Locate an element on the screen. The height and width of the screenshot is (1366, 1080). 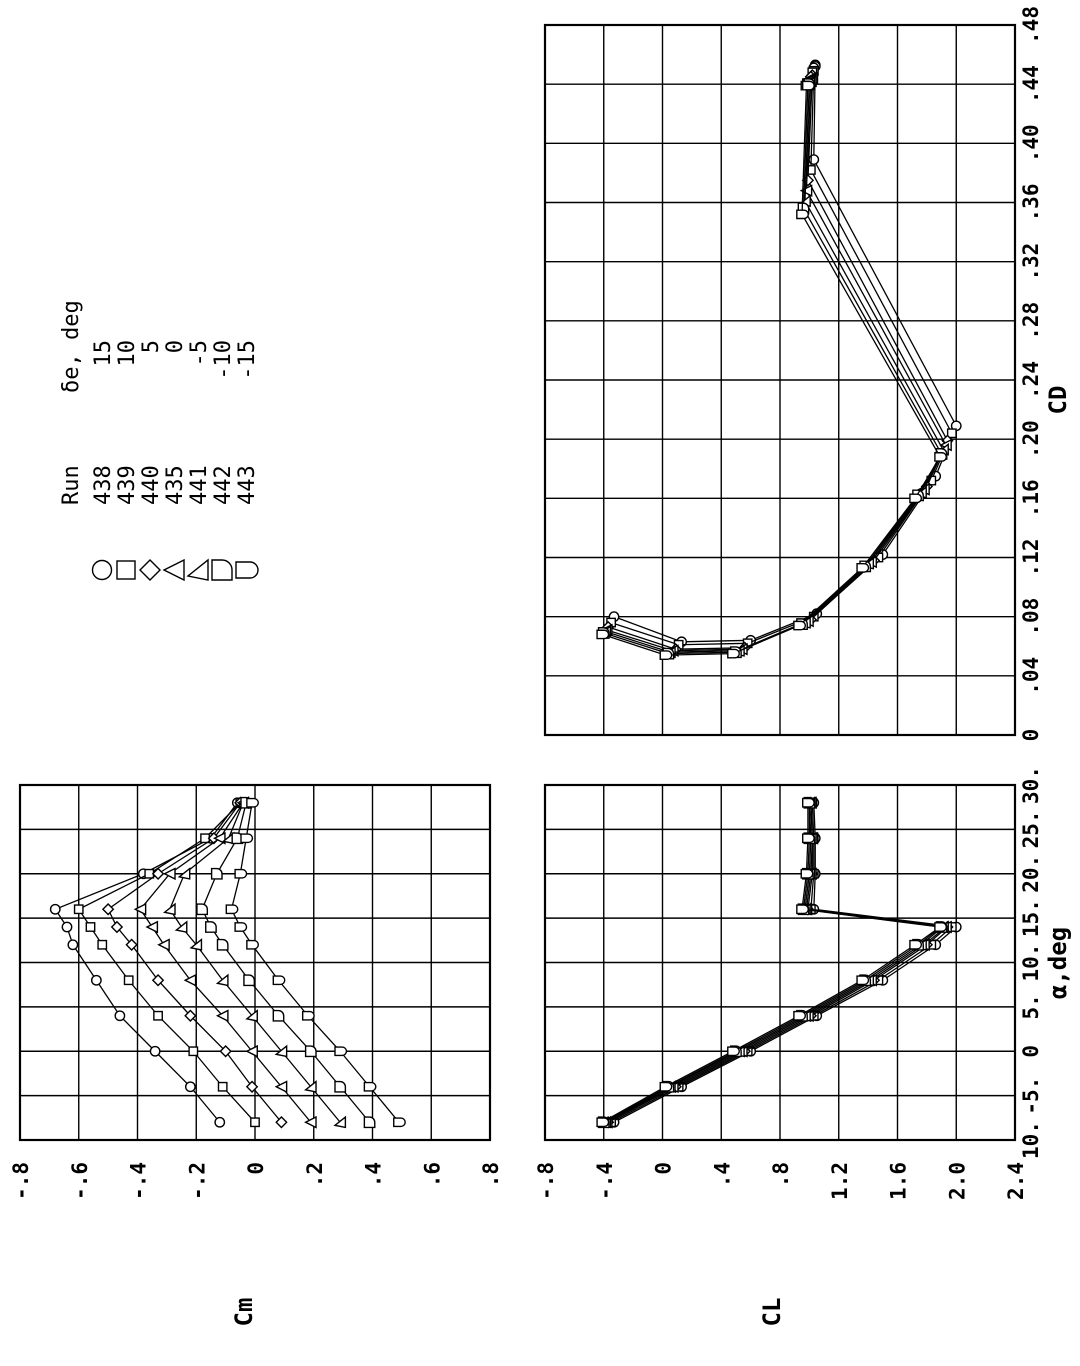
x-tick-label: .08 is located at coordinates (1031, 617).